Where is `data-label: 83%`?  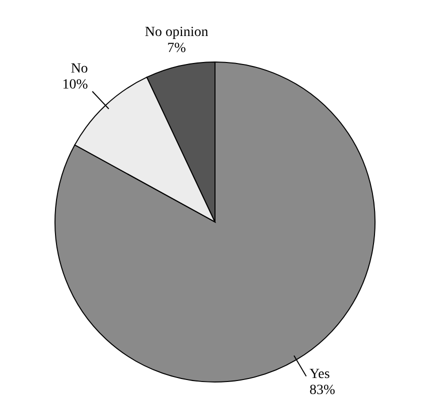
data-label: 83% is located at coordinates (322, 390).